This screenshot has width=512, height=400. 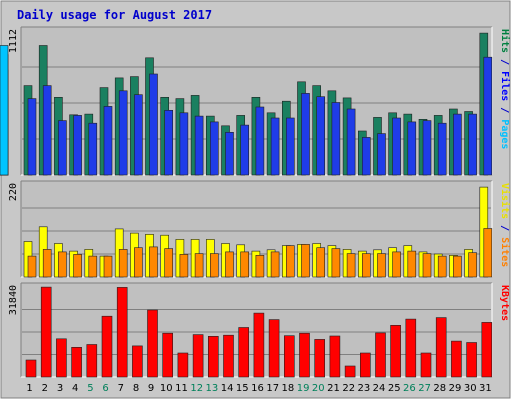 I want to click on day-label-15: 15, so click(x=242, y=388).